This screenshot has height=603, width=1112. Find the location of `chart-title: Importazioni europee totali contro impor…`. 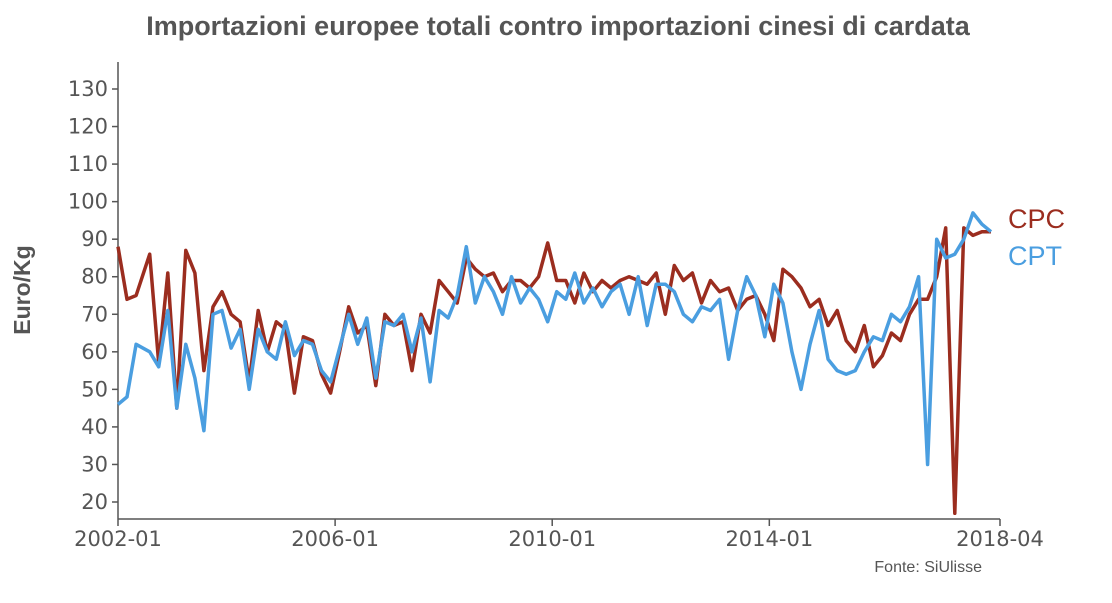

chart-title: Importazioni europee totali contro impor… is located at coordinates (558, 26).